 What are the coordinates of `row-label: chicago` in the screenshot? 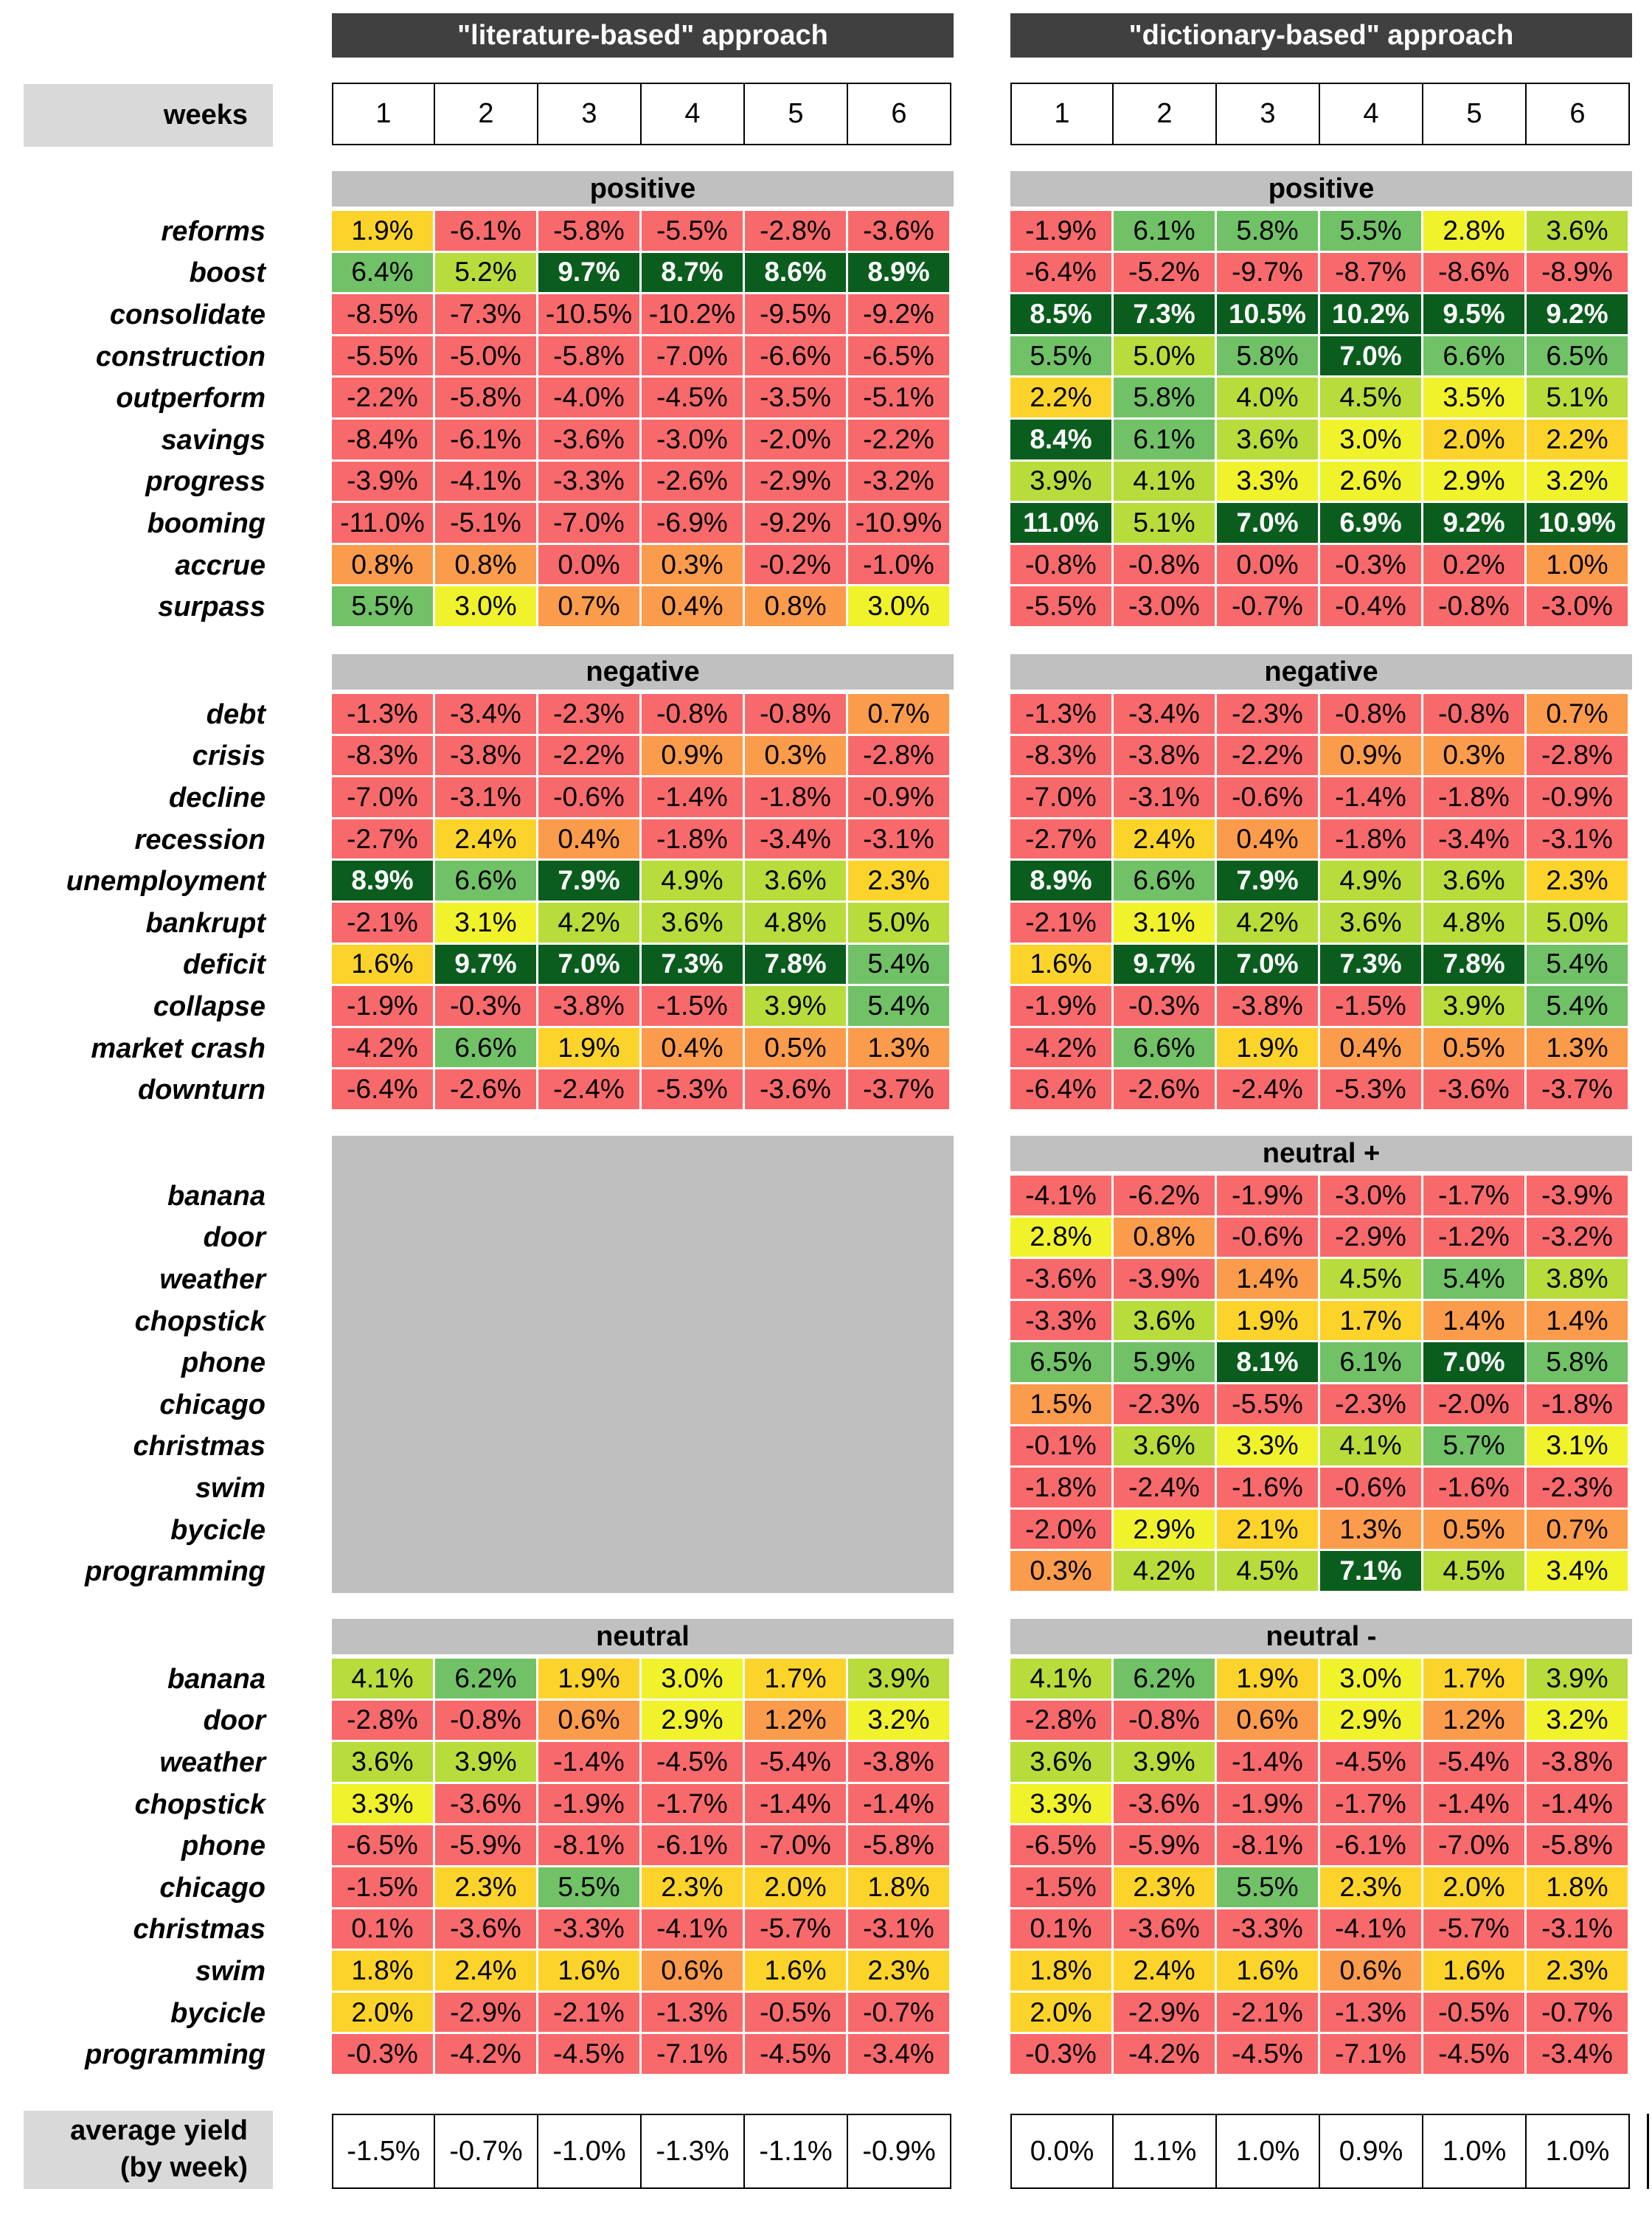 It's located at (213, 1888).